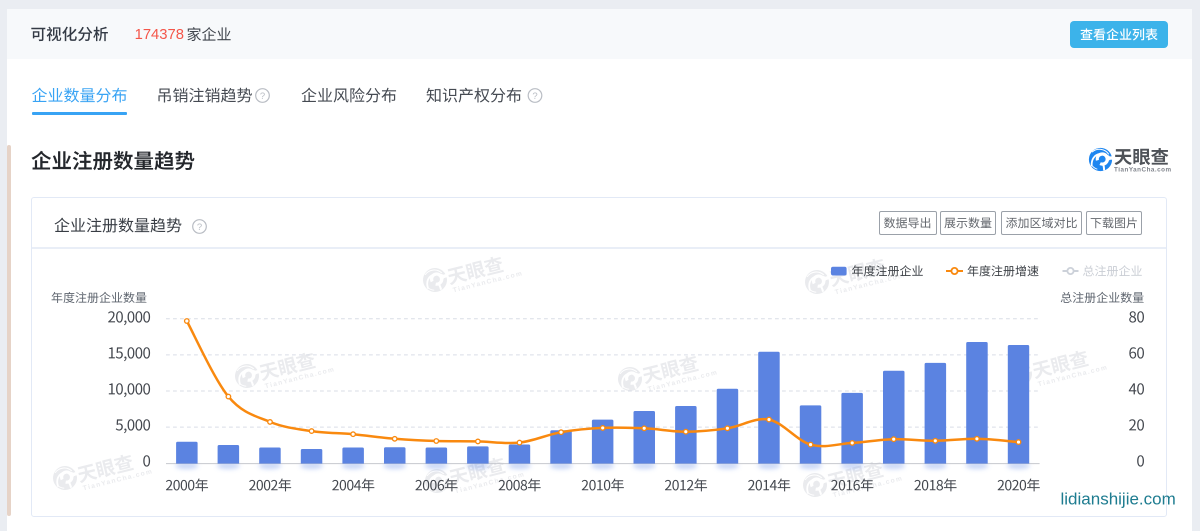  Describe the element at coordinates (159, 35) in the screenshot. I see `svg-text: 174378` at that location.